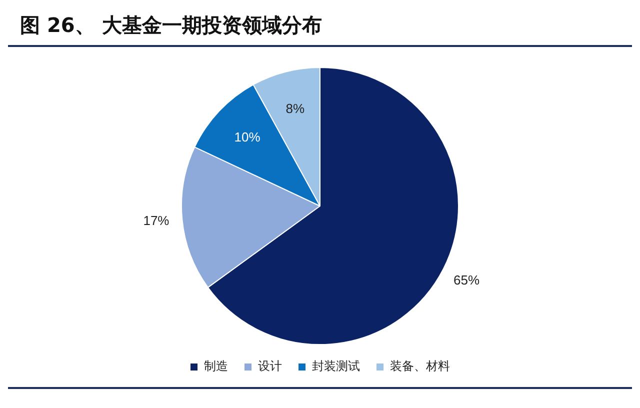  Describe the element at coordinates (216, 366) in the screenshot. I see `legend-label: 制造` at that location.